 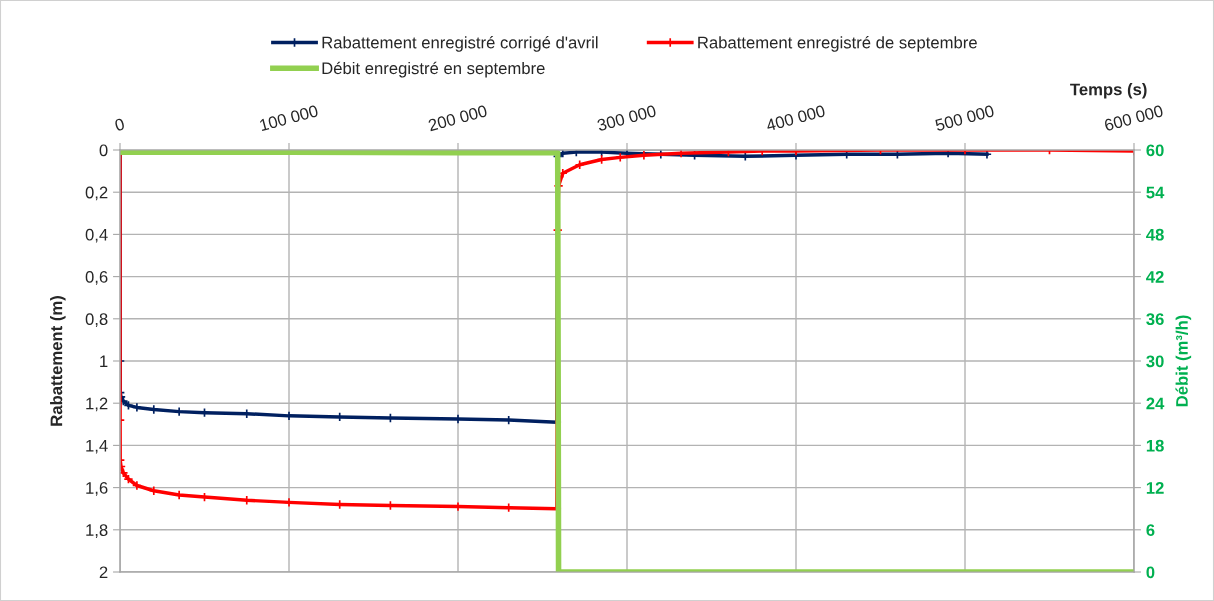 I want to click on x-tick-label: 0, so click(x=120, y=124).